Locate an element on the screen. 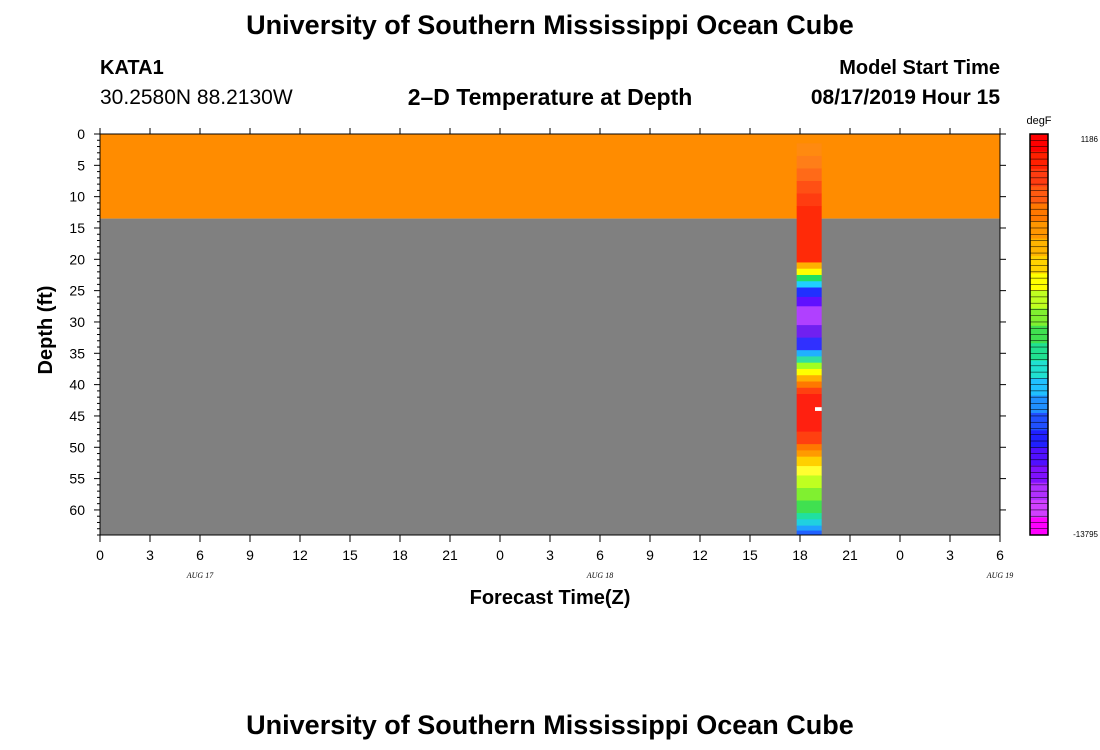 Image resolution: width=1100 pixels, height=750 pixels. colorbar-frame is located at coordinates (1039, 334).